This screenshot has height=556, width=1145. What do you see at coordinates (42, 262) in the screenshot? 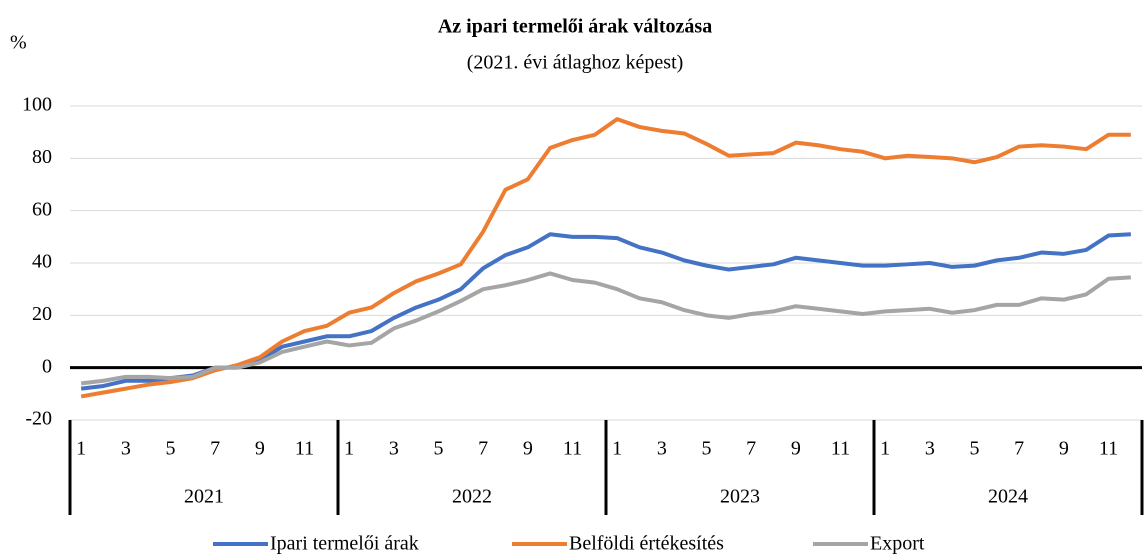
I see `y-tick-label: 40` at bounding box center [42, 262].